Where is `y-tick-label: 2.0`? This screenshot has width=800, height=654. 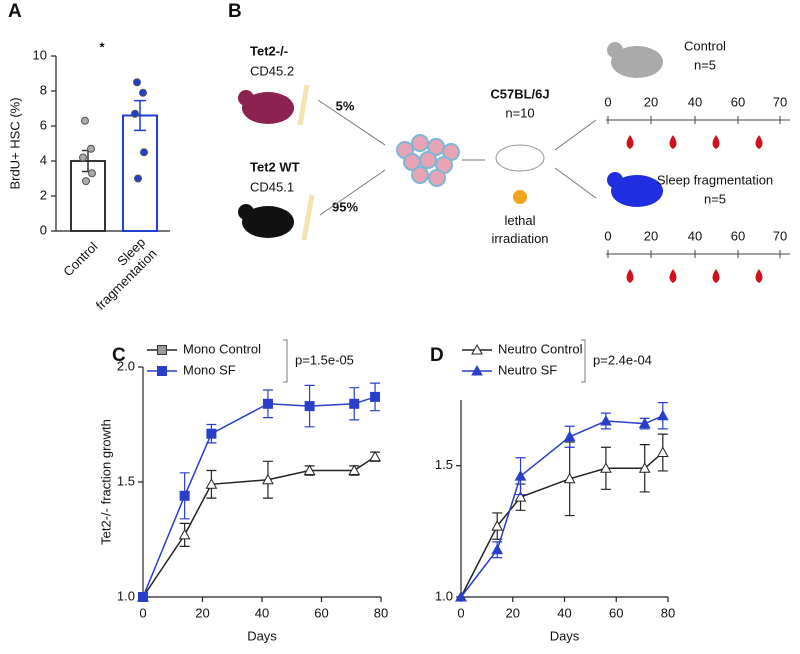 y-tick-label: 2.0 is located at coordinates (126, 365).